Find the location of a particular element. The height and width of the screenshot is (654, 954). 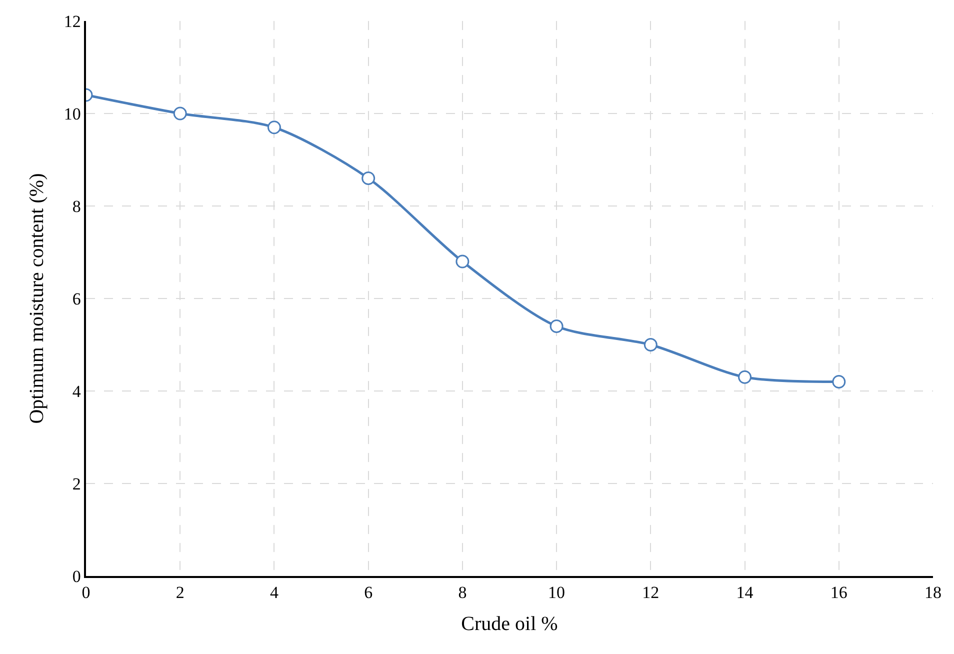

y-tick-label: 10 is located at coordinates (72, 114).